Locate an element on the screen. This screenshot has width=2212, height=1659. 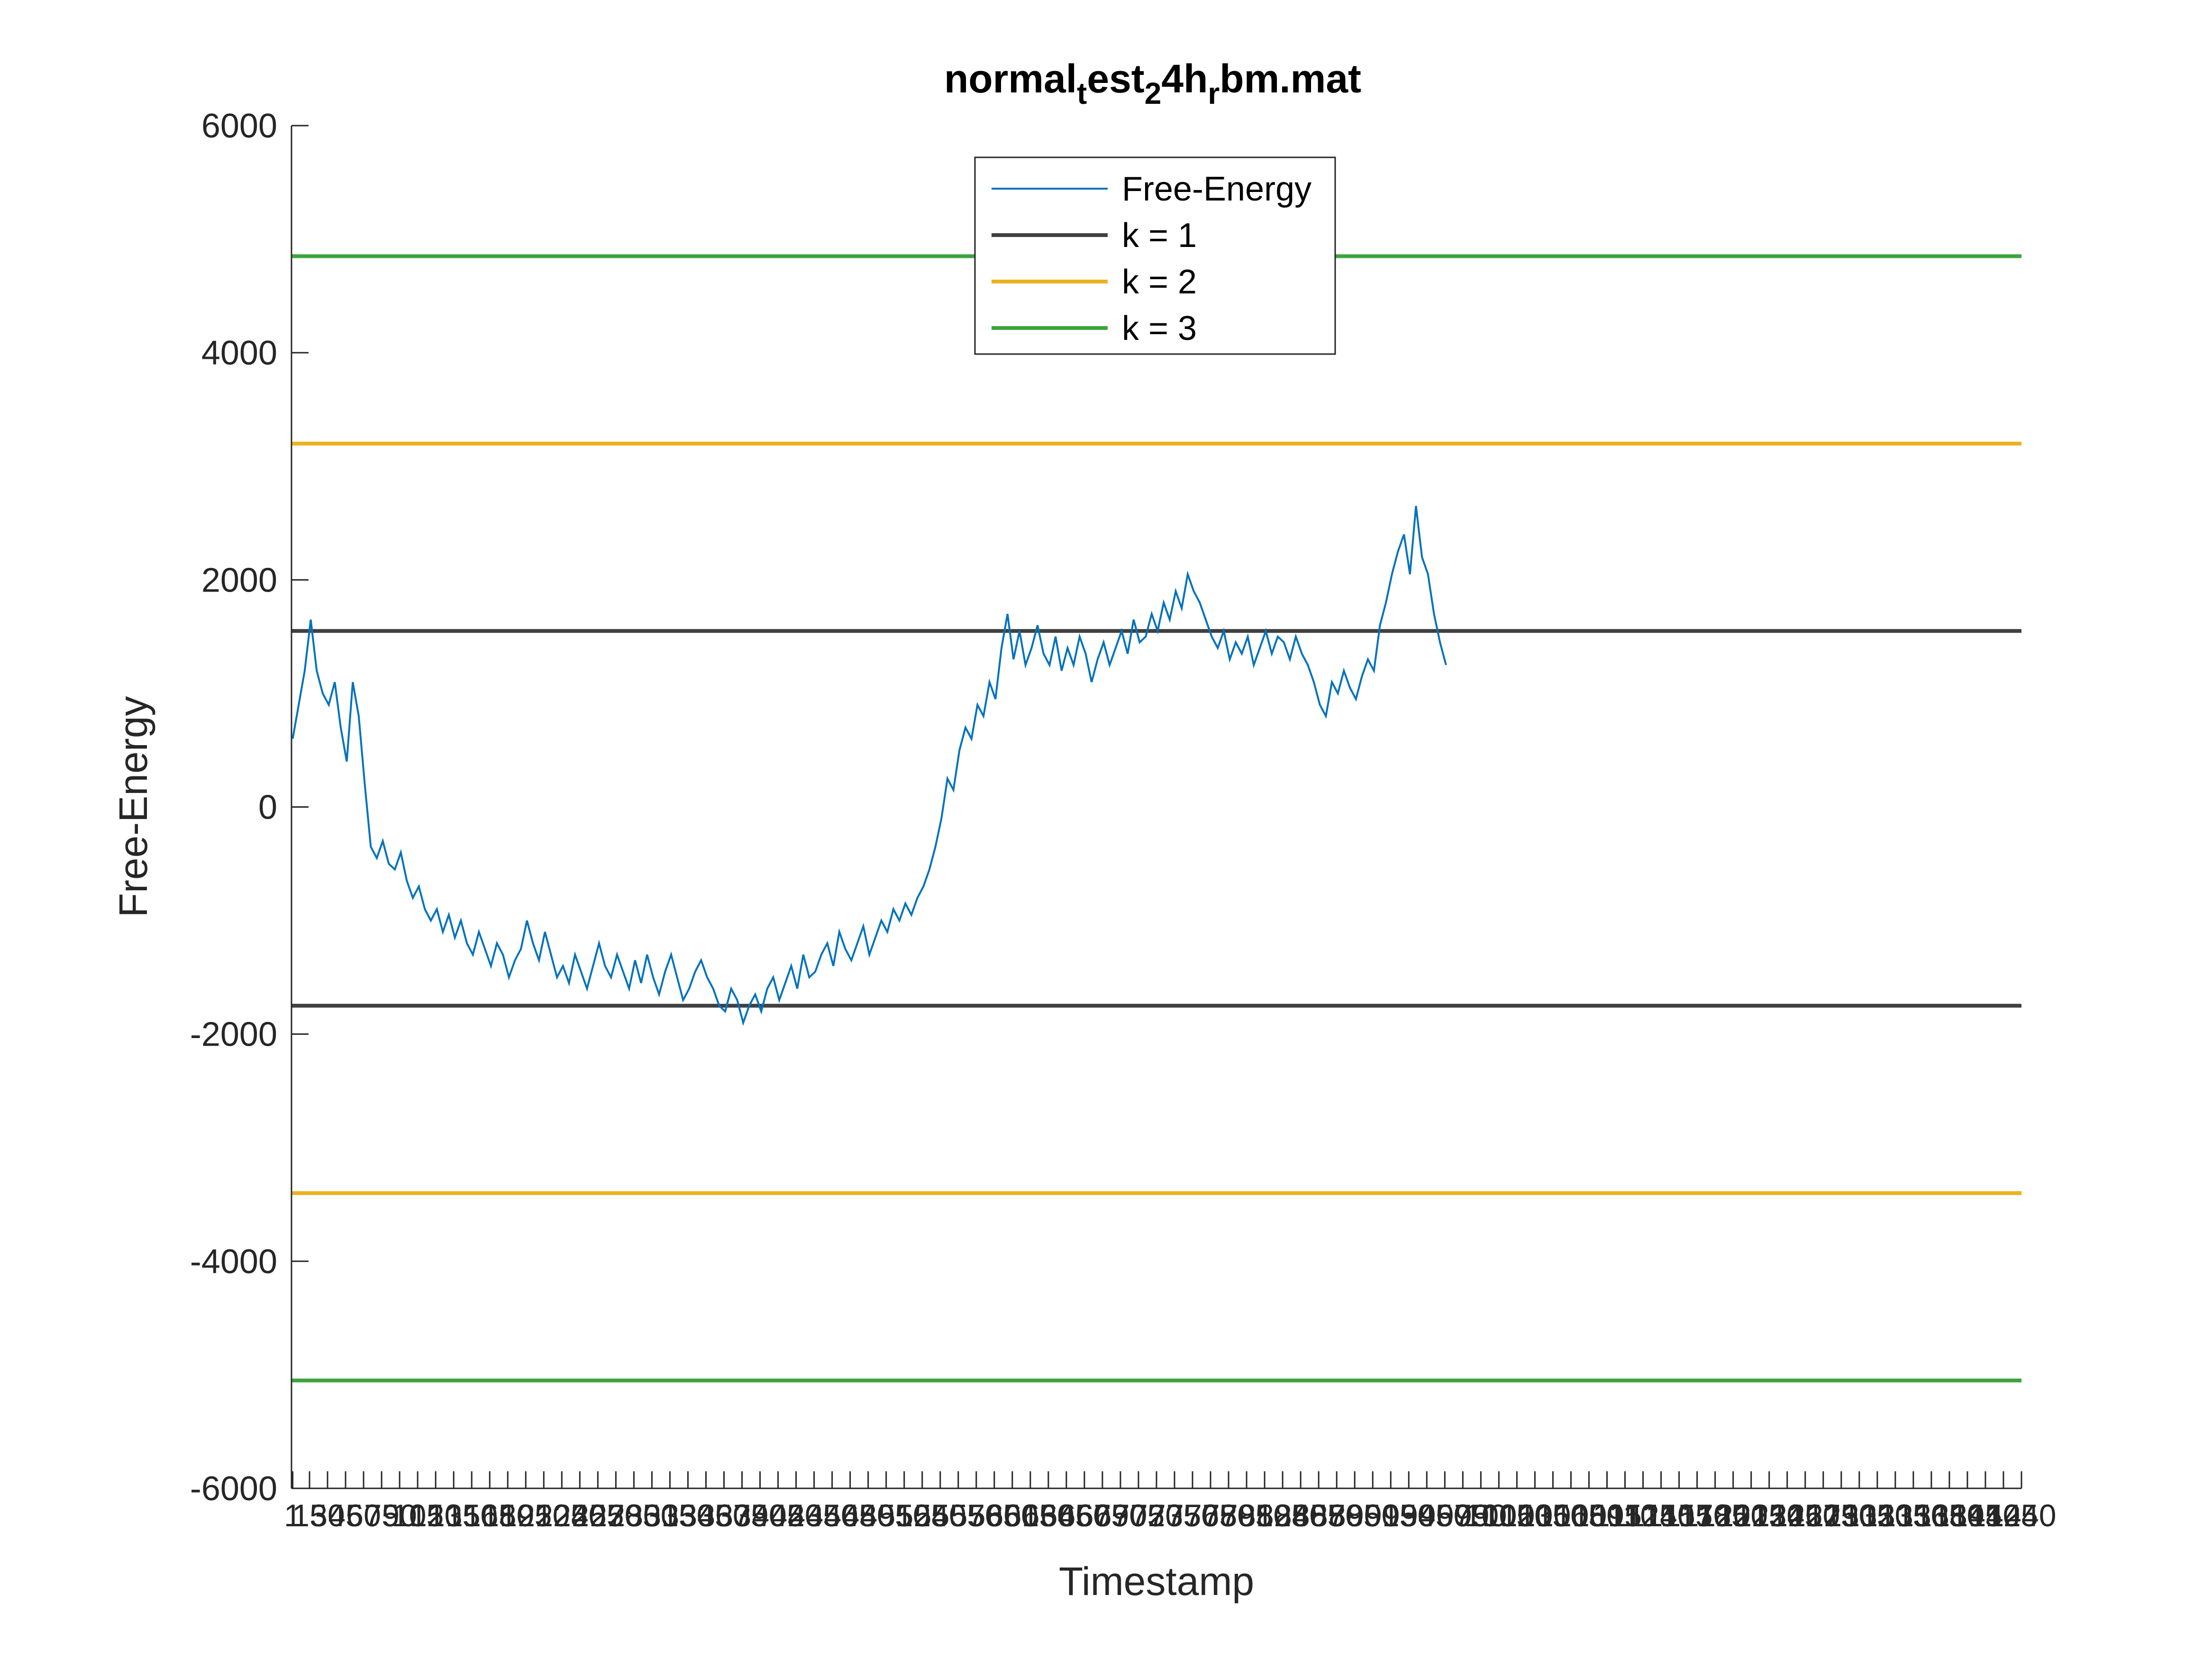
x-tick-label: 855 is located at coordinates (1319, 1515).